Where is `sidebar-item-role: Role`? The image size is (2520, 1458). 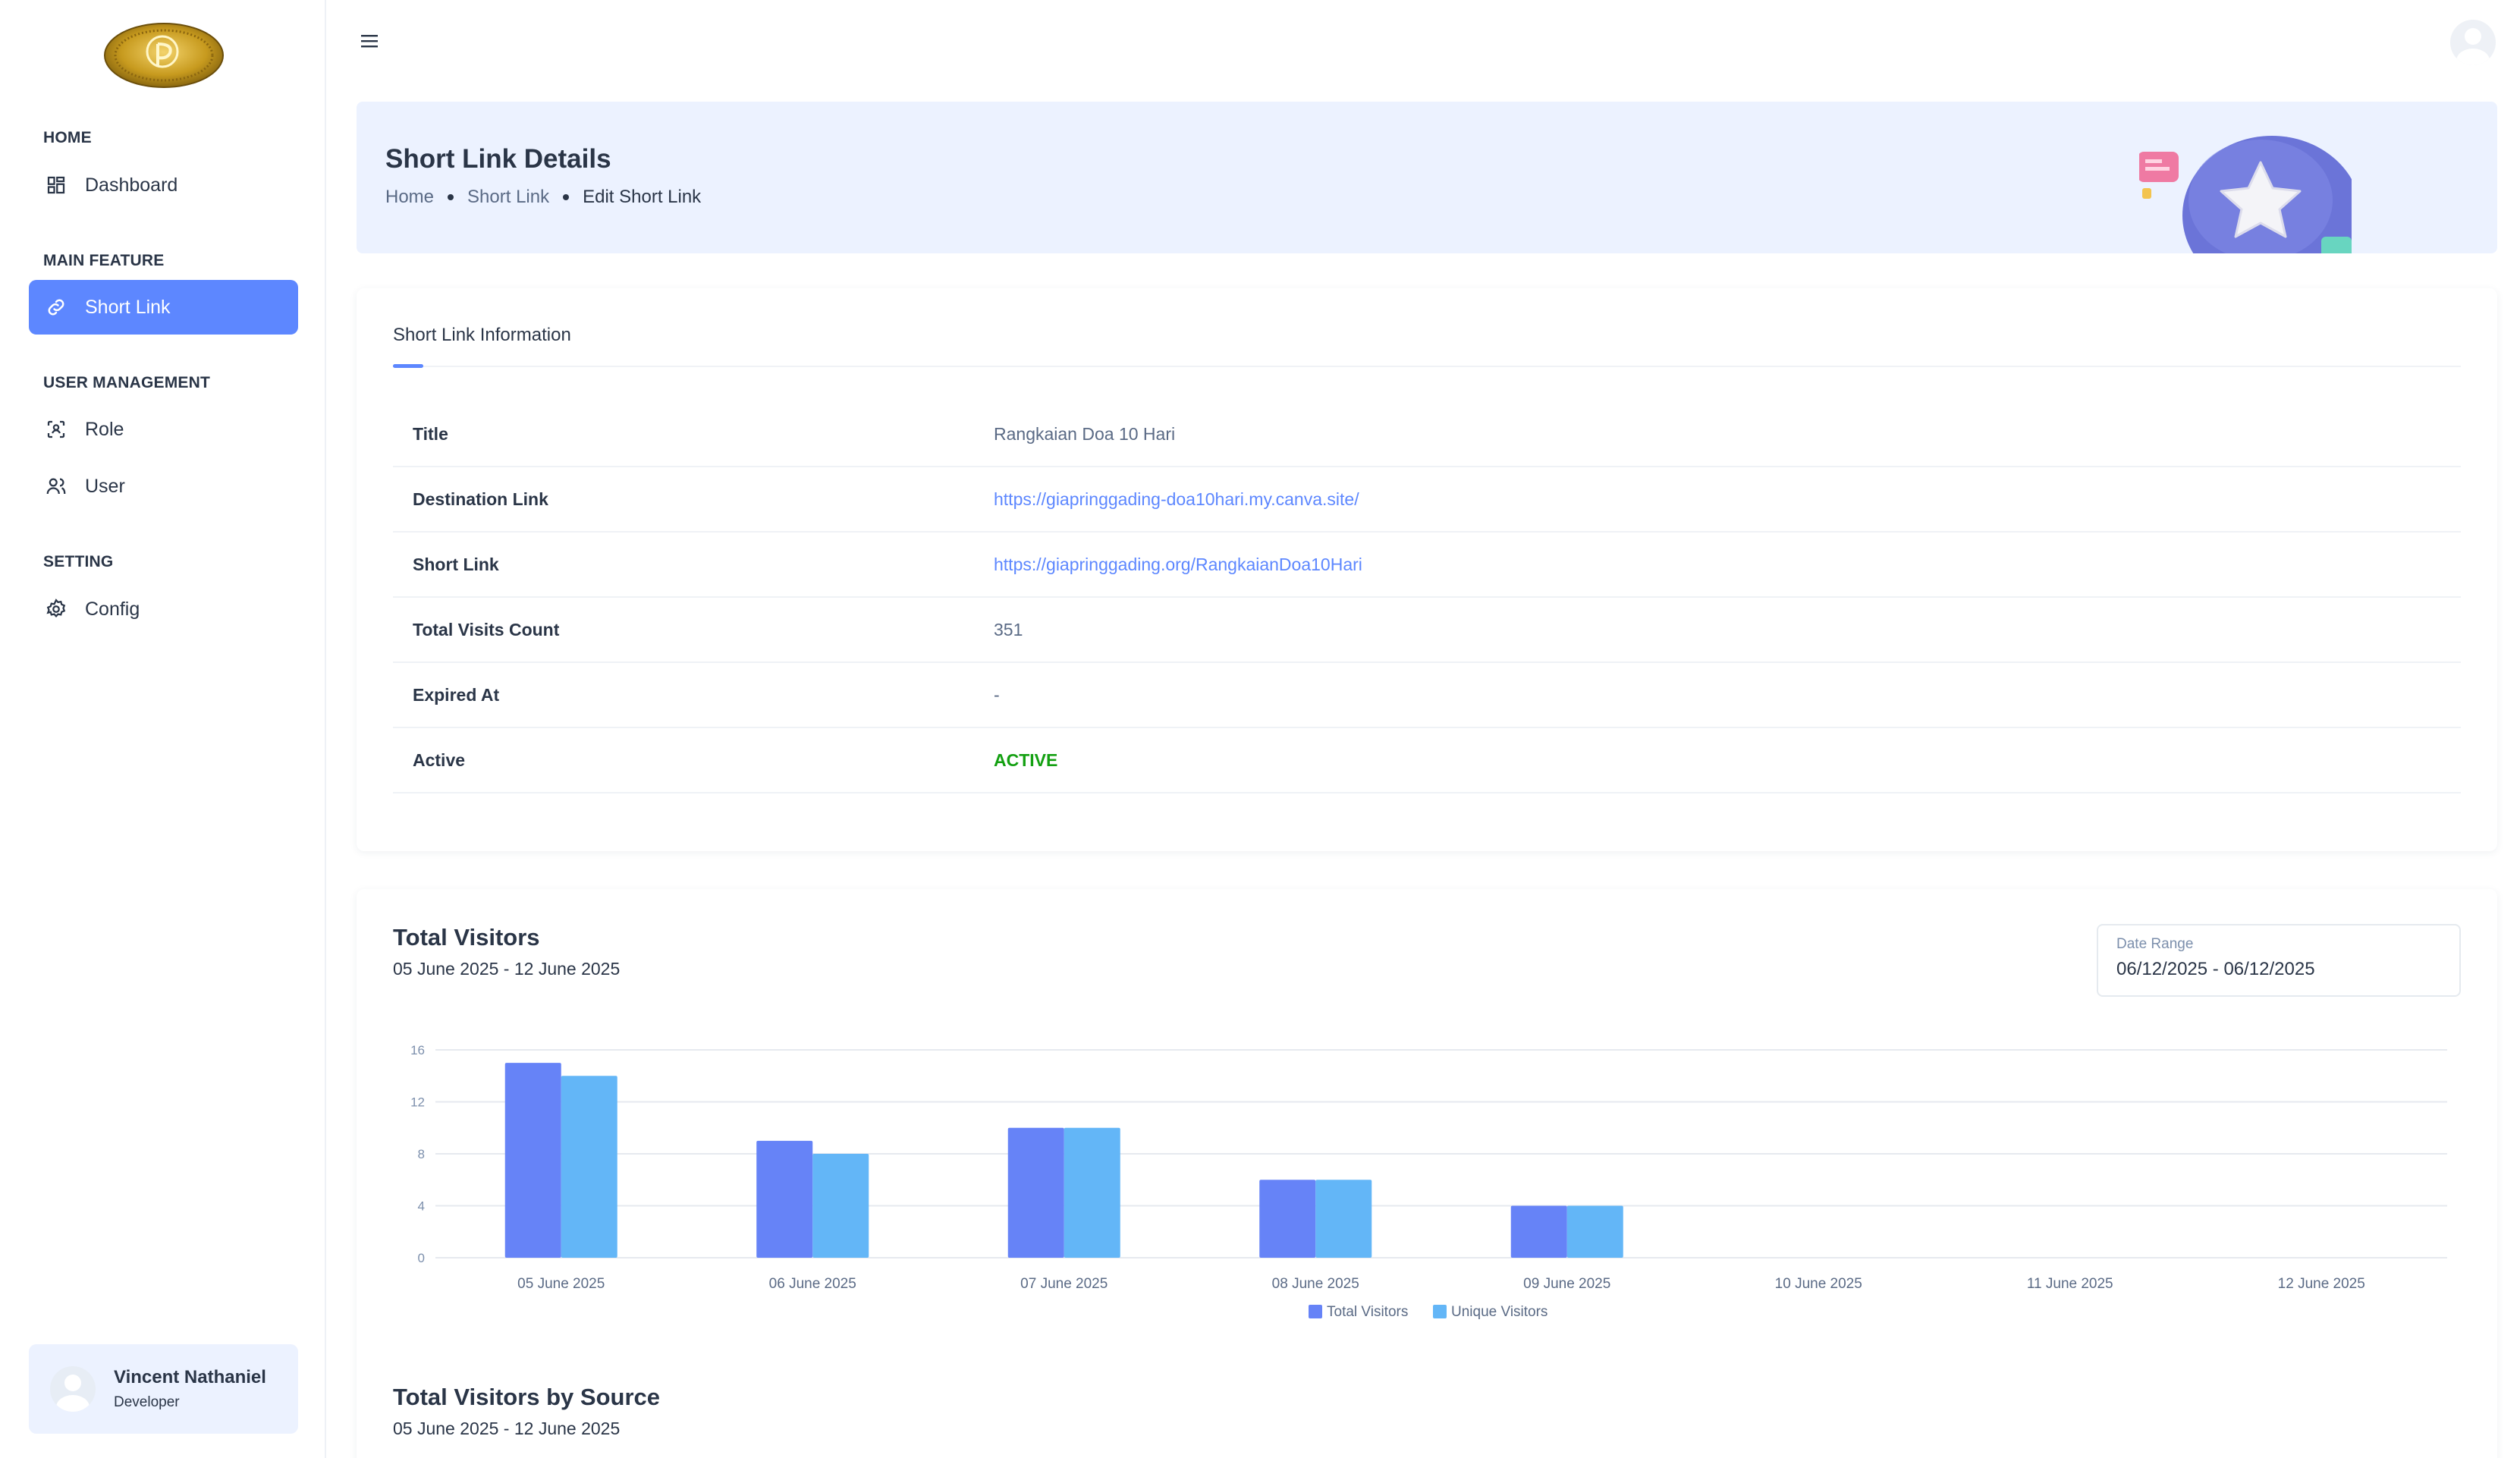 sidebar-item-role: Role is located at coordinates (163, 429).